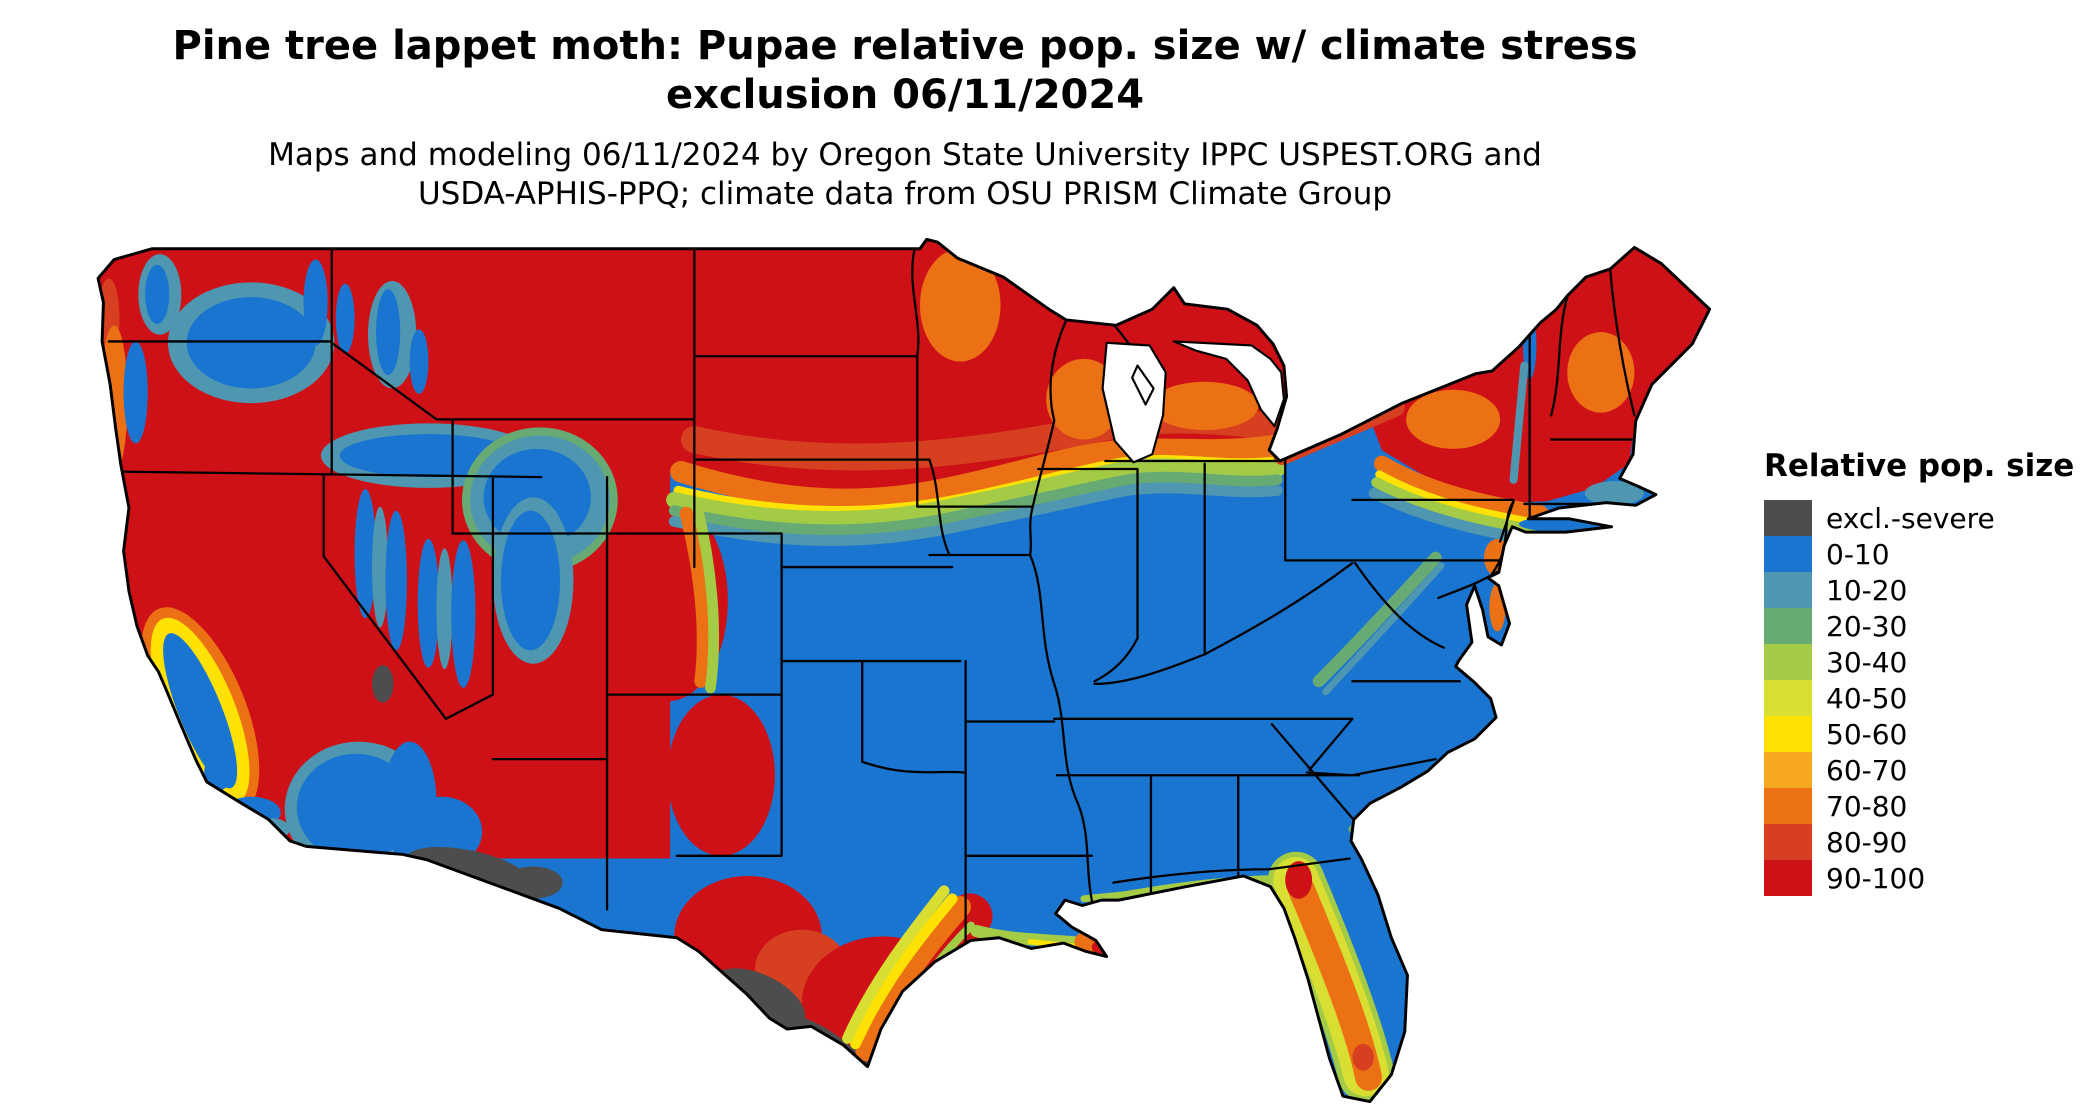  I want to click on legend-label: 90-100, so click(1876, 878).